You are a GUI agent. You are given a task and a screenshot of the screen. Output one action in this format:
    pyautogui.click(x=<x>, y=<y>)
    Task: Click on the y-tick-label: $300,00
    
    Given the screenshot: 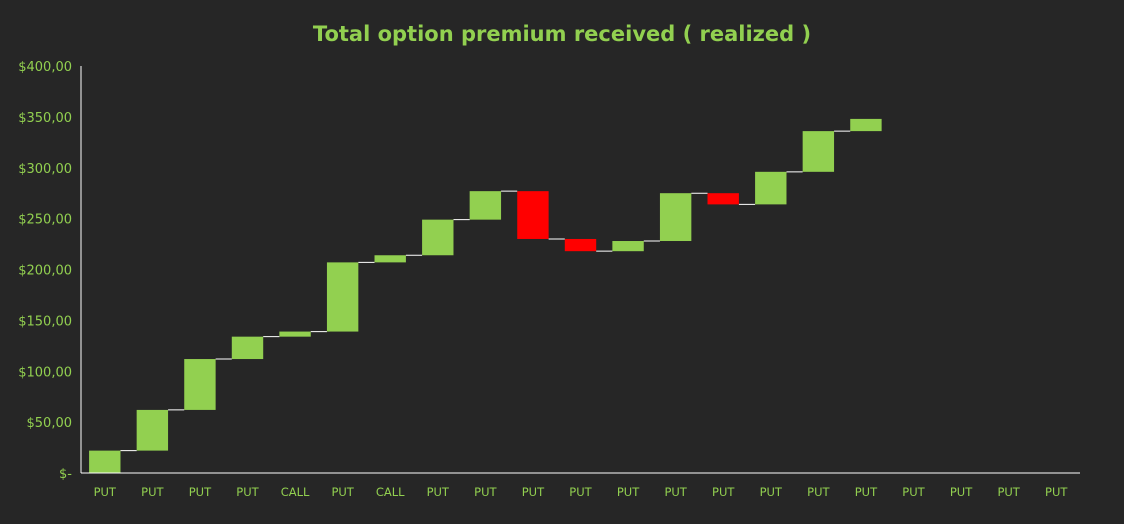 What is the action you would take?
    pyautogui.click(x=45, y=169)
    